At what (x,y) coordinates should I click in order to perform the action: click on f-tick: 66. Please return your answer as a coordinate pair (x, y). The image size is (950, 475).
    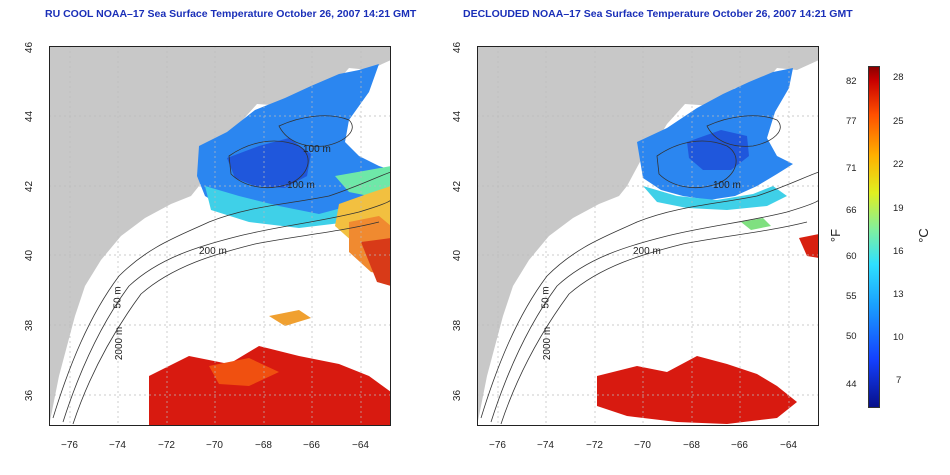
    Looking at the image, I should click on (851, 210).